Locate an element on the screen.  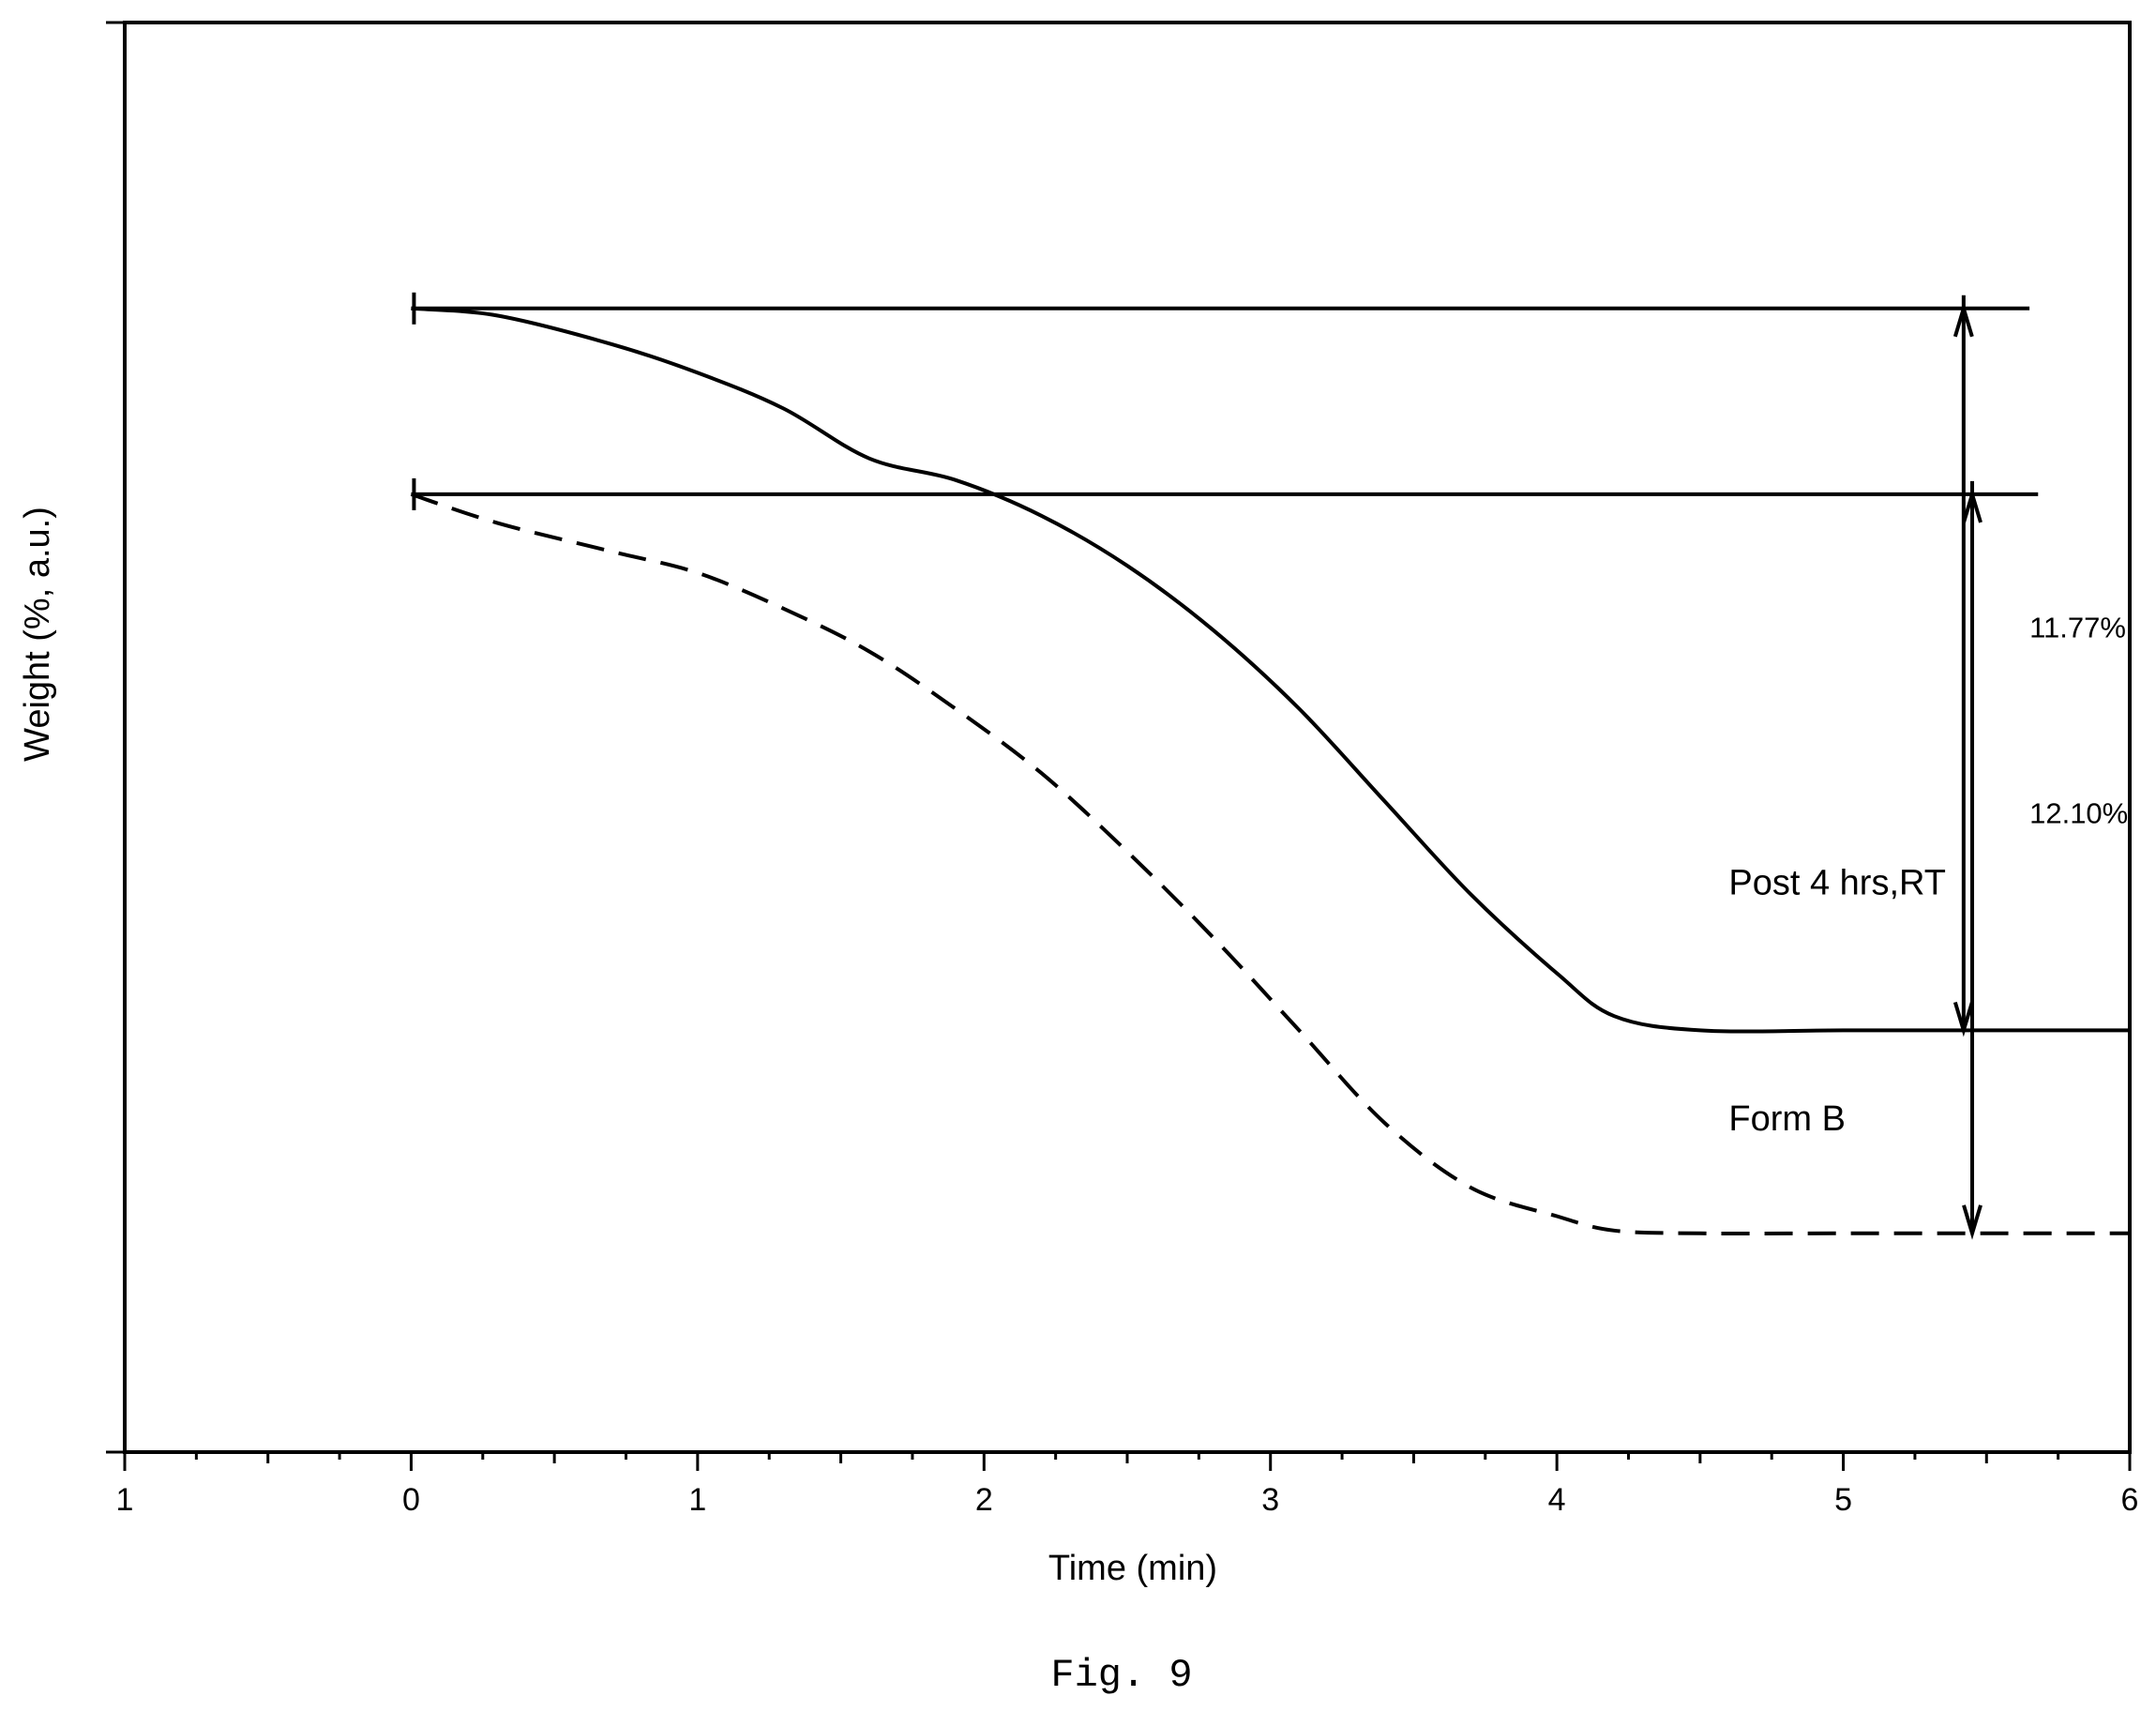
x-tick-label: 2 is located at coordinates (984, 1500).